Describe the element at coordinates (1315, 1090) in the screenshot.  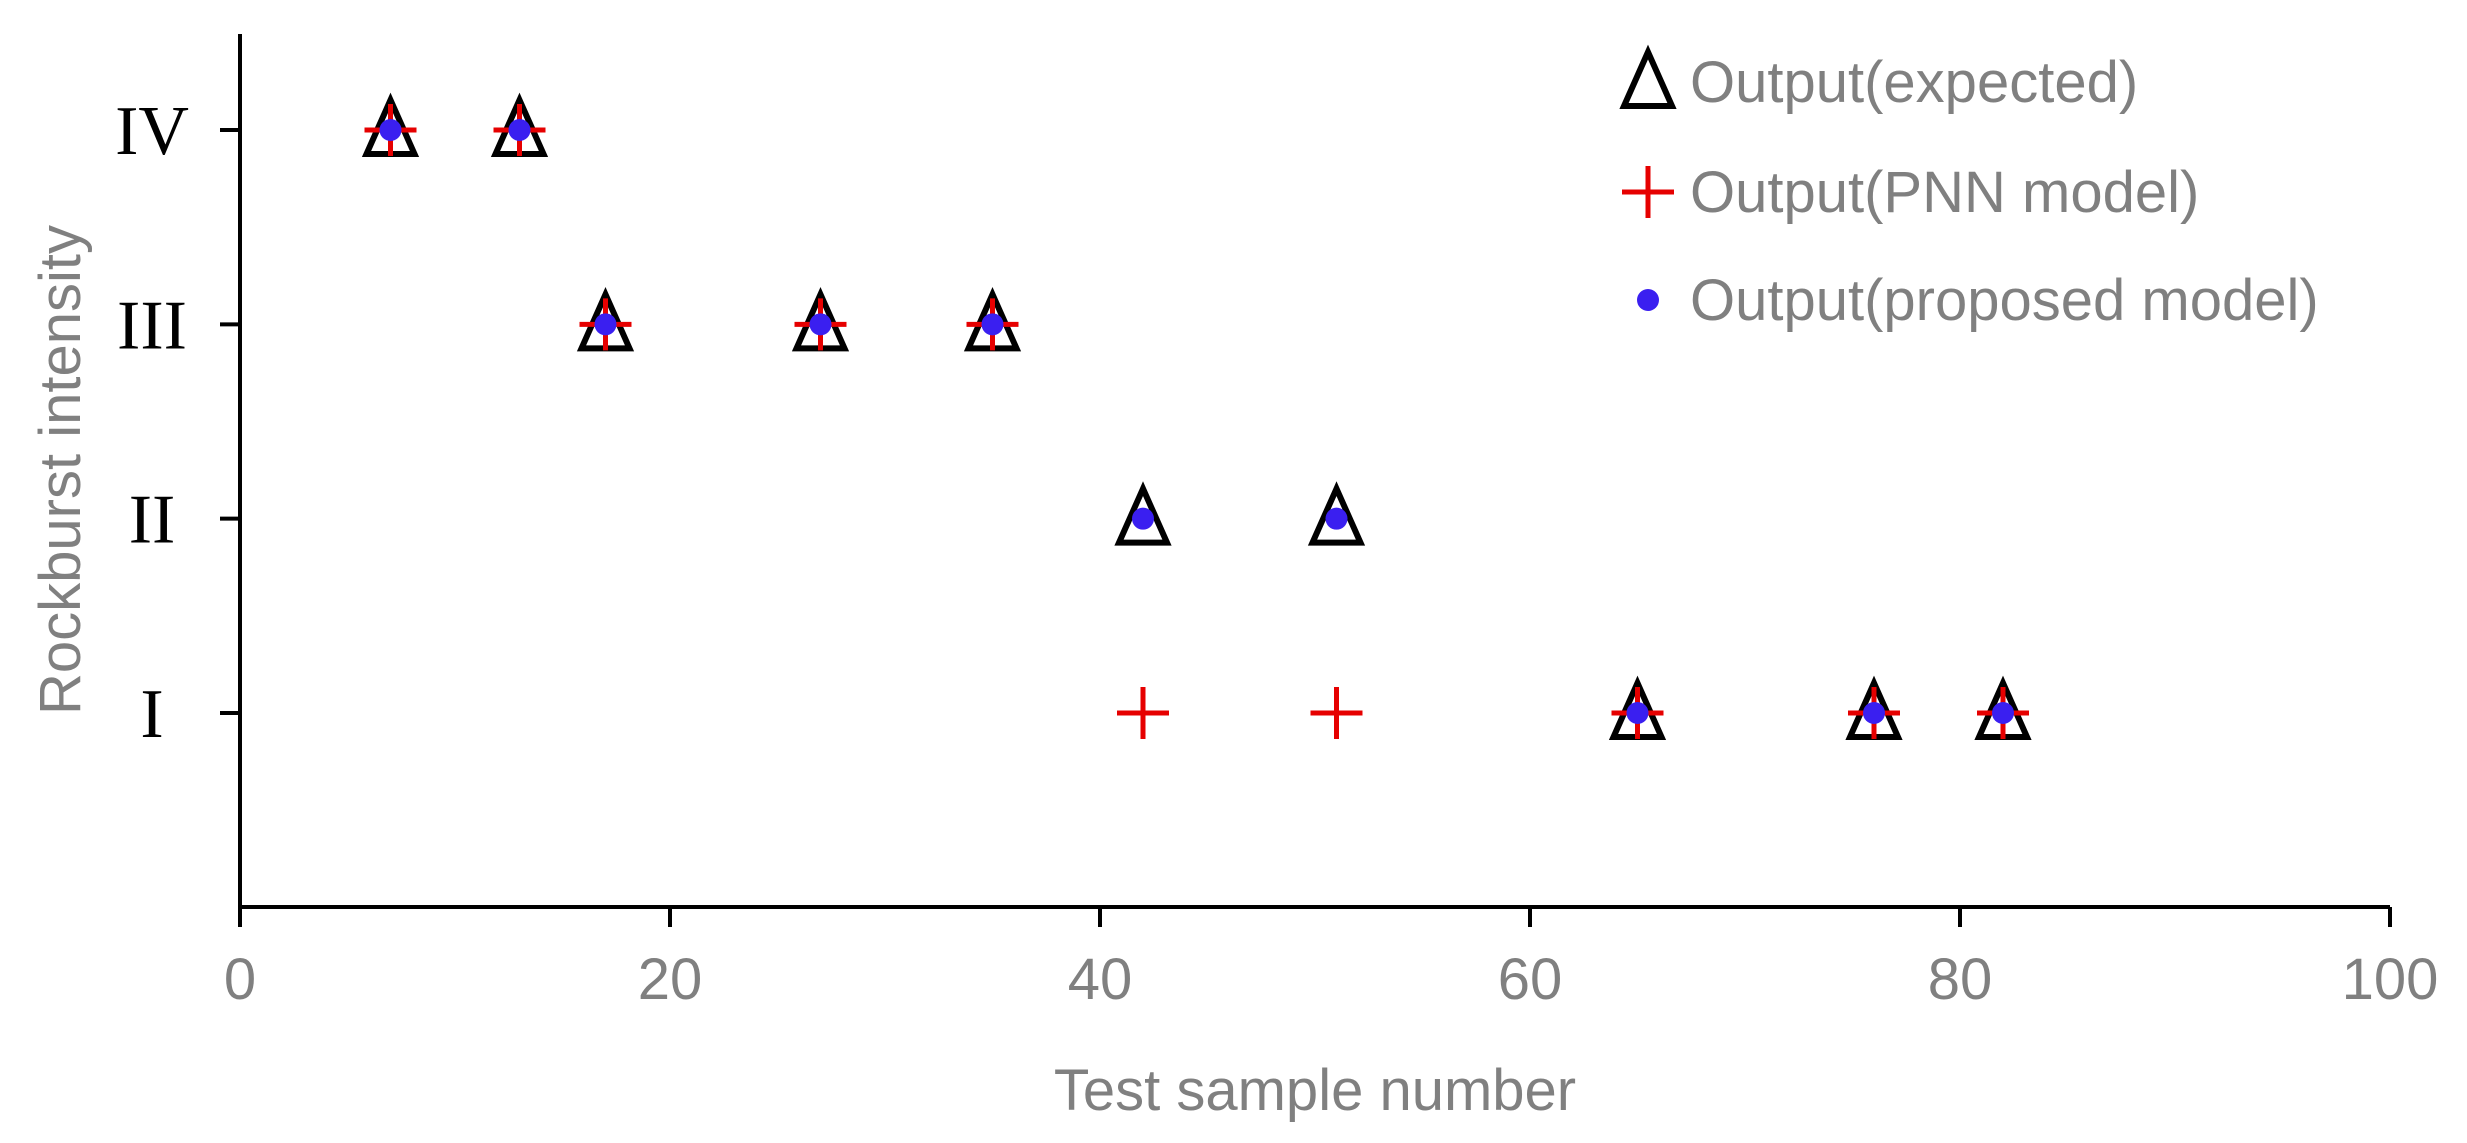
I see `x-axis-title: Test sample number` at that location.